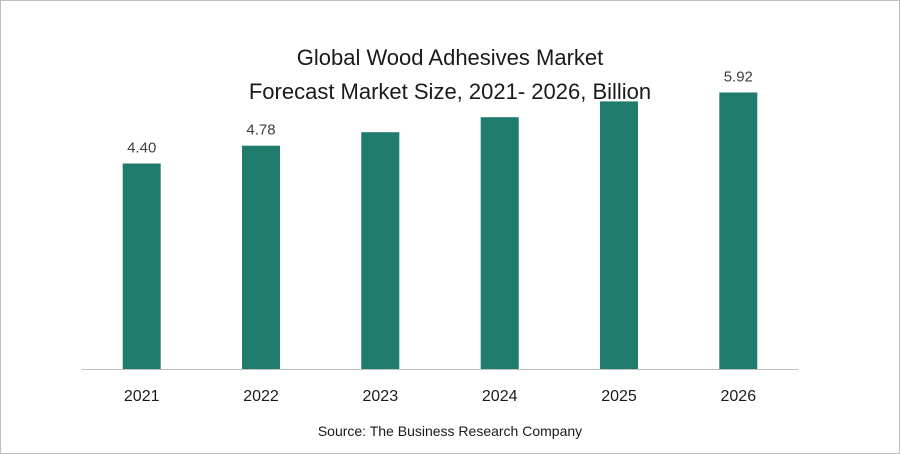 This screenshot has width=900, height=454. Describe the element at coordinates (619, 396) in the screenshot. I see `x-tick-label-2025: 2025` at that location.